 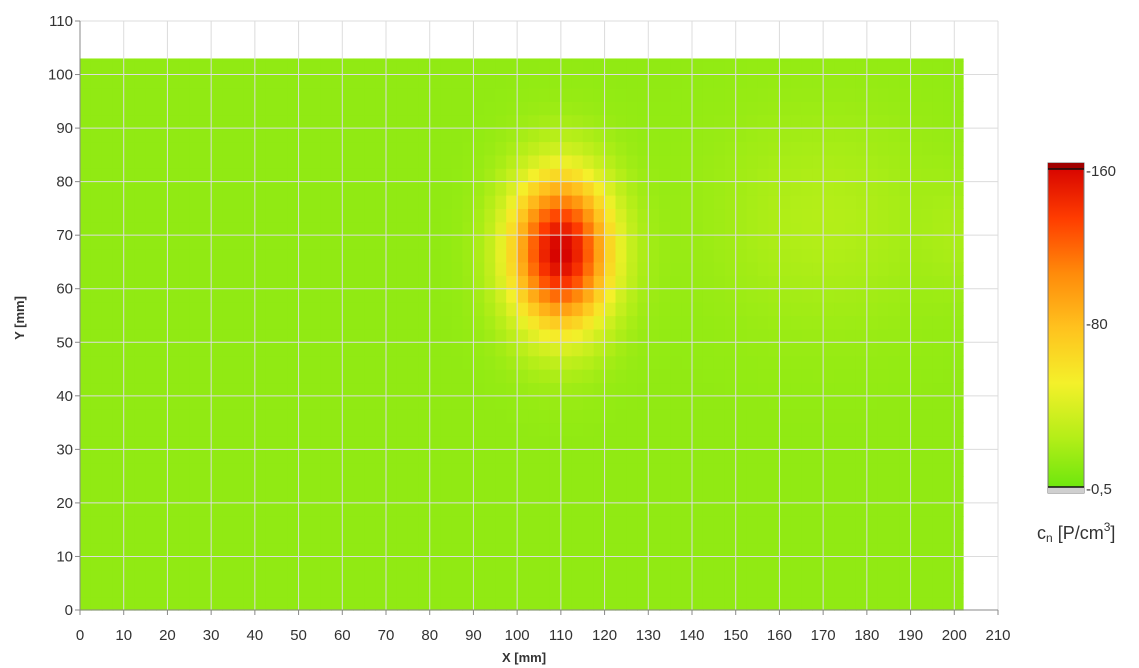 I want to click on y-tick-label: 40, so click(x=64, y=396).